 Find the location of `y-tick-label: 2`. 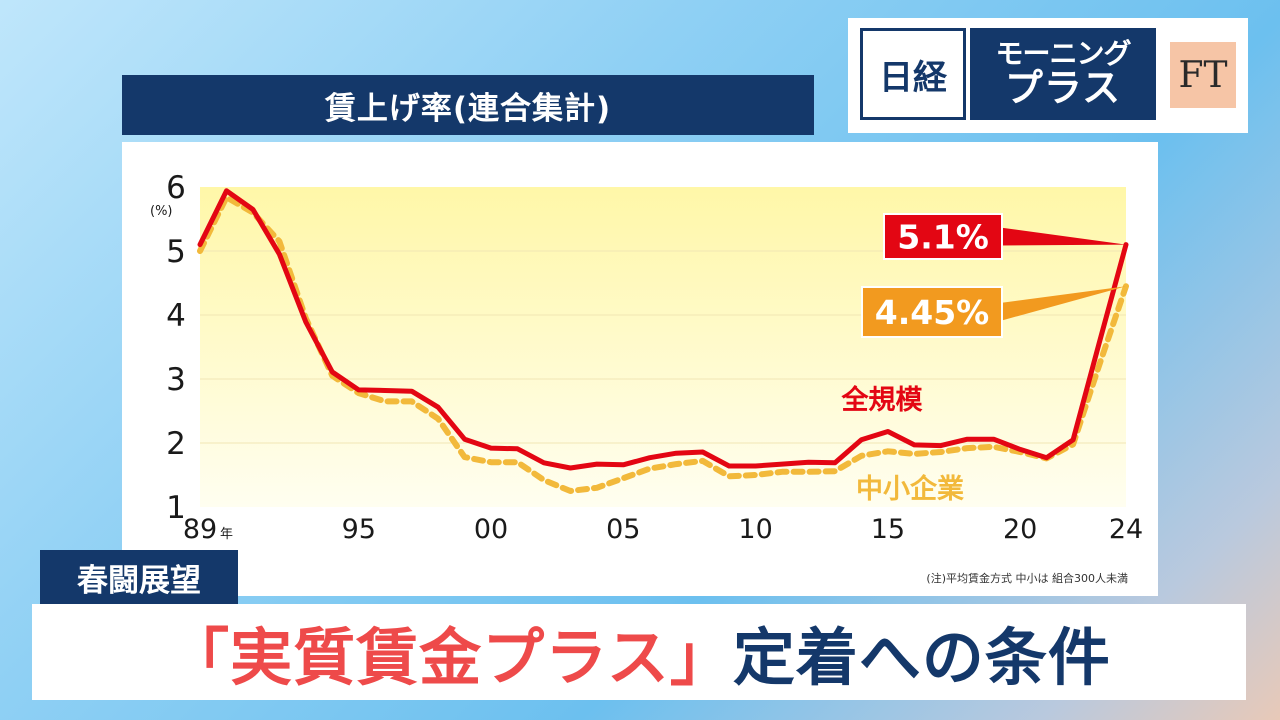

y-tick-label: 2 is located at coordinates (176, 444).